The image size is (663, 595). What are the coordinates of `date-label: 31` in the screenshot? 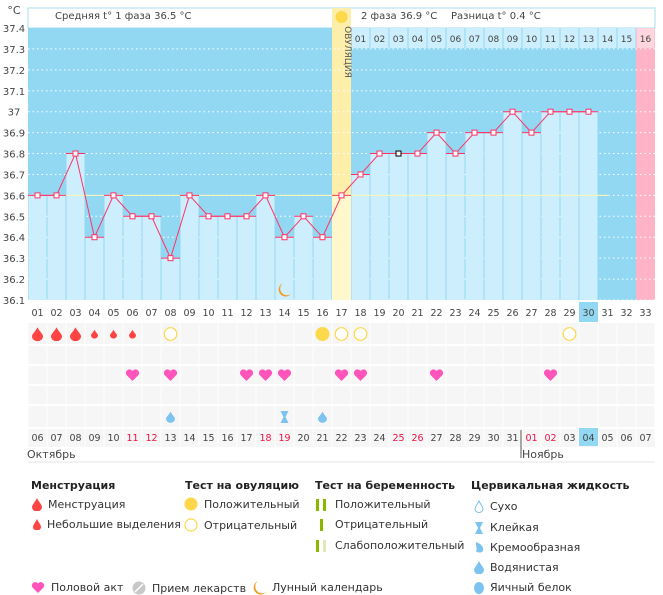 It's located at (512, 438).